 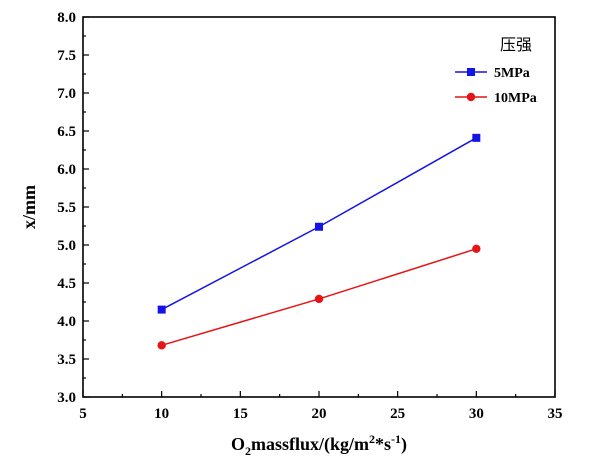 I want to click on y-axis: 3.0 3.5 4.0 4.5 5.0 5.5 6.0 6.5 7.0 7.5 8.0, so click(x=73, y=208).